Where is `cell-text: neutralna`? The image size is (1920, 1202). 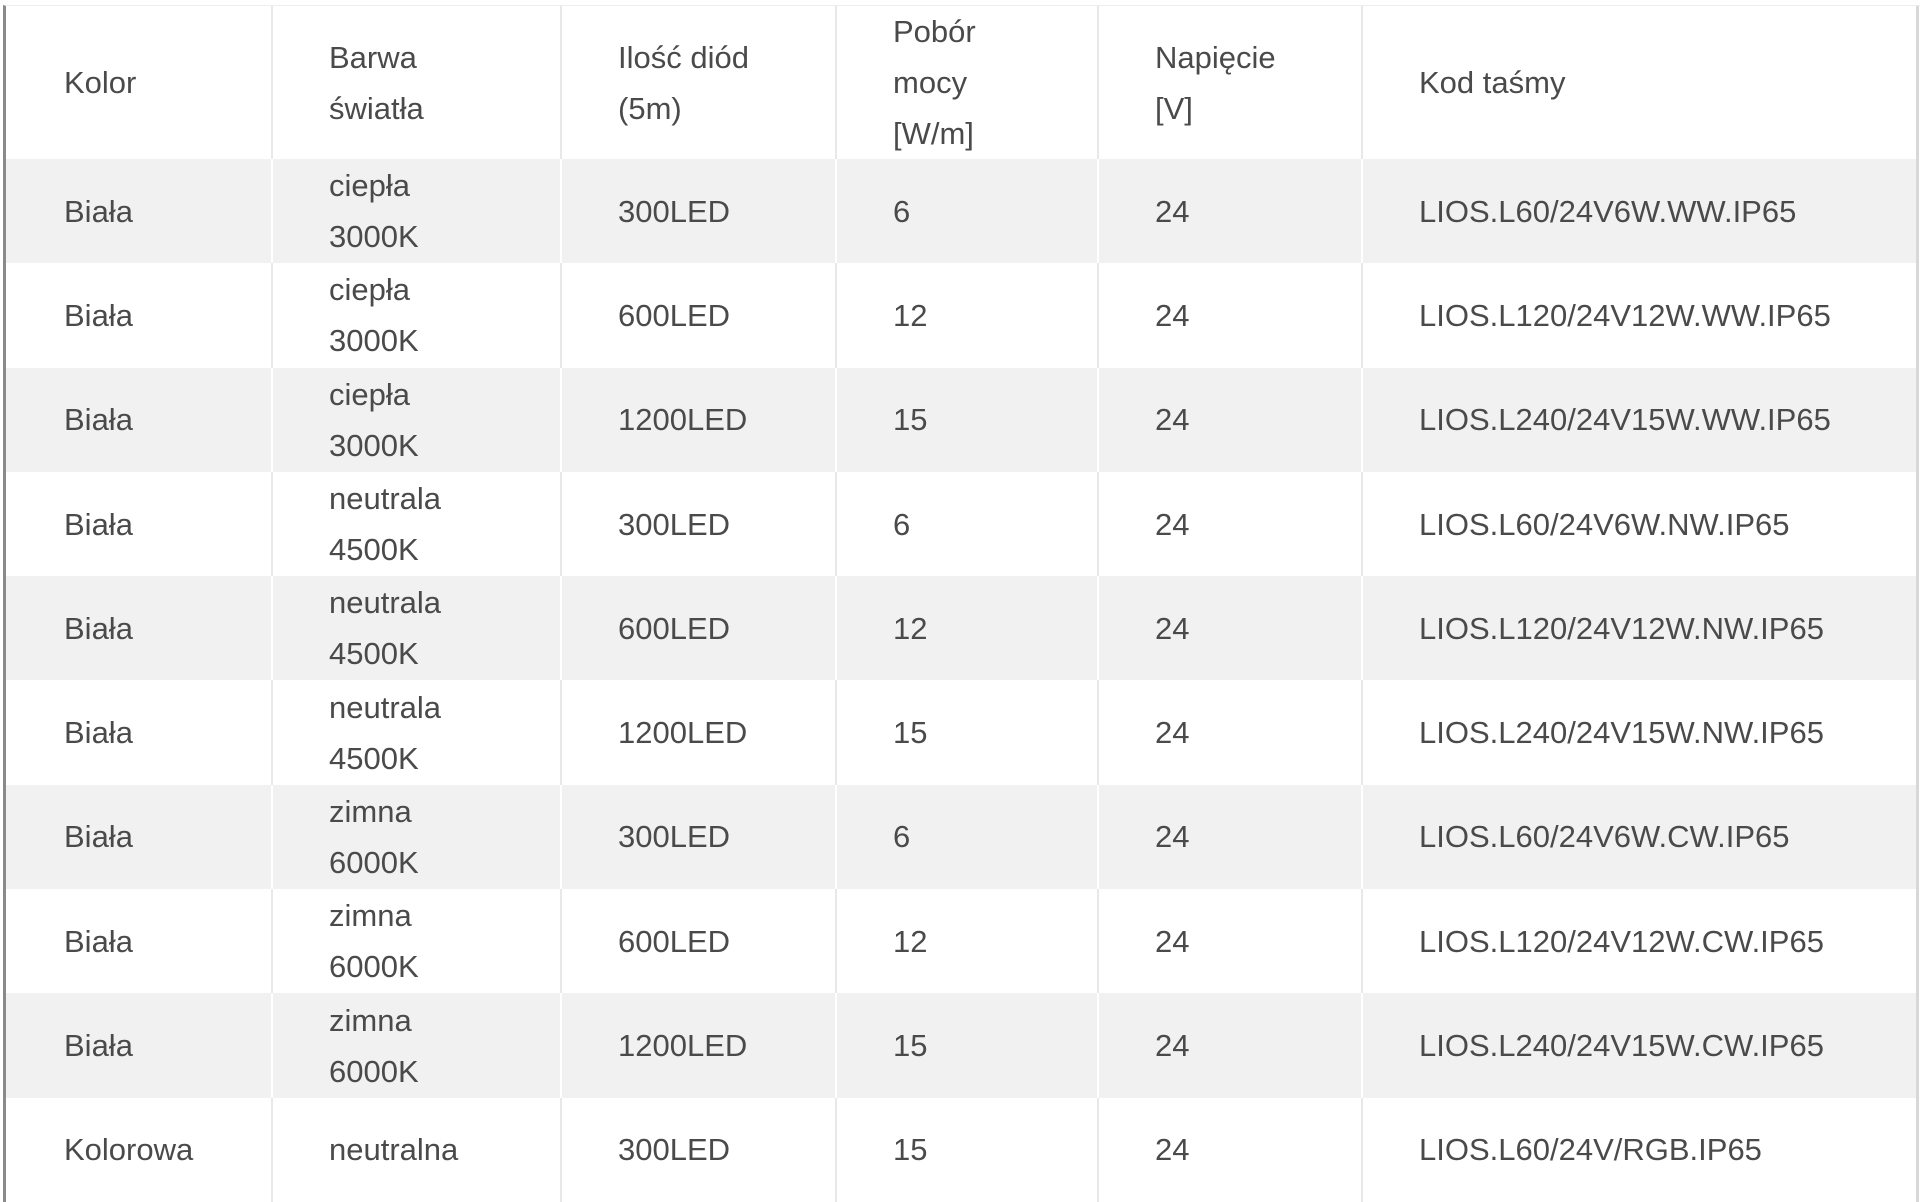
cell-text: neutralna is located at coordinates (394, 1150).